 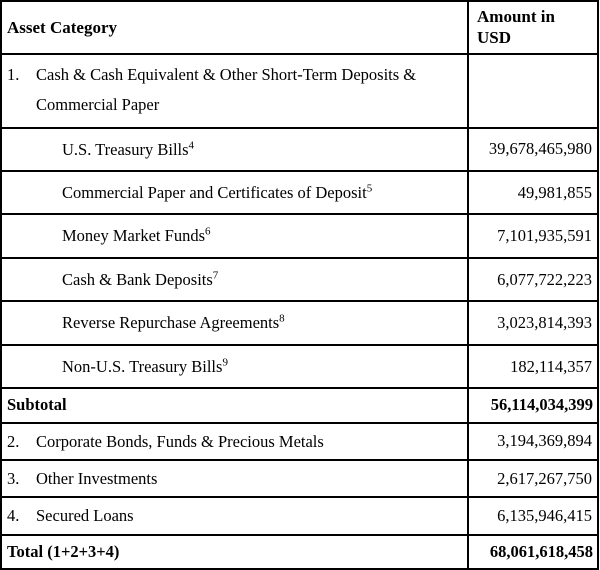 What do you see at coordinates (142, 366) in the screenshot?
I see `row-label: Non-U.S. Treasury Bills` at bounding box center [142, 366].